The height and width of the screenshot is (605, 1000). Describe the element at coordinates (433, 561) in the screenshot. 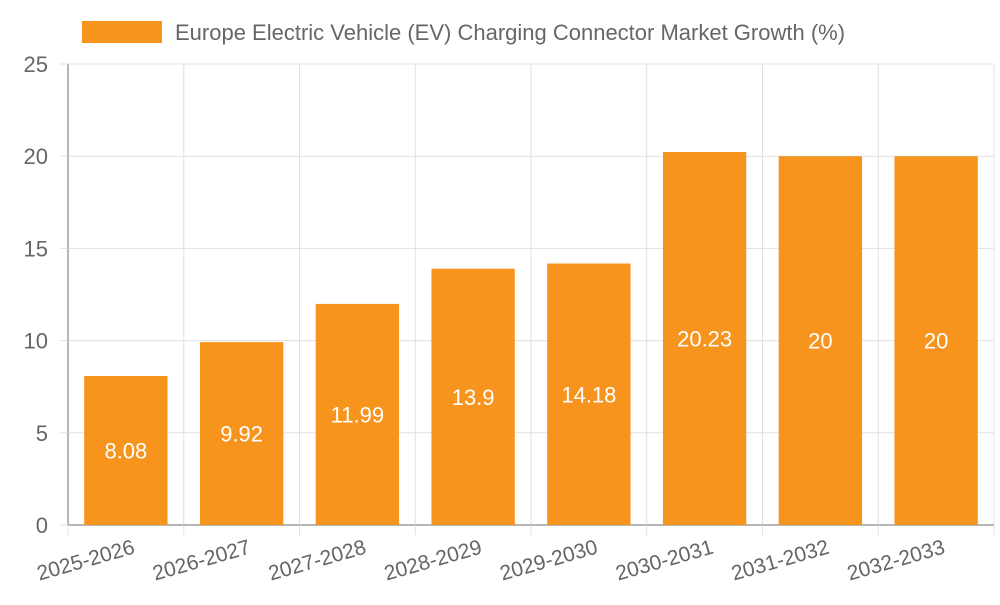

I see `x-tick-label: 2028-2029` at that location.